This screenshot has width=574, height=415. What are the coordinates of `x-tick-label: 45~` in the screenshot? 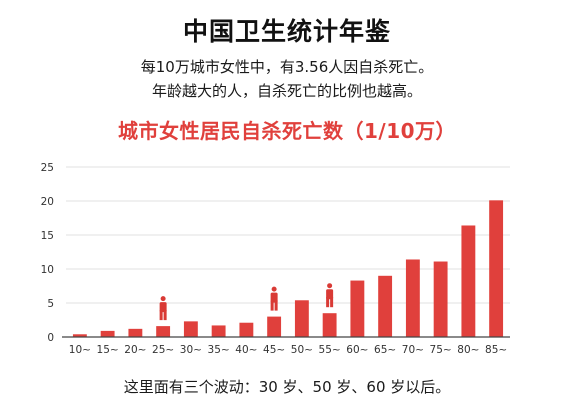 It's located at (274, 350).